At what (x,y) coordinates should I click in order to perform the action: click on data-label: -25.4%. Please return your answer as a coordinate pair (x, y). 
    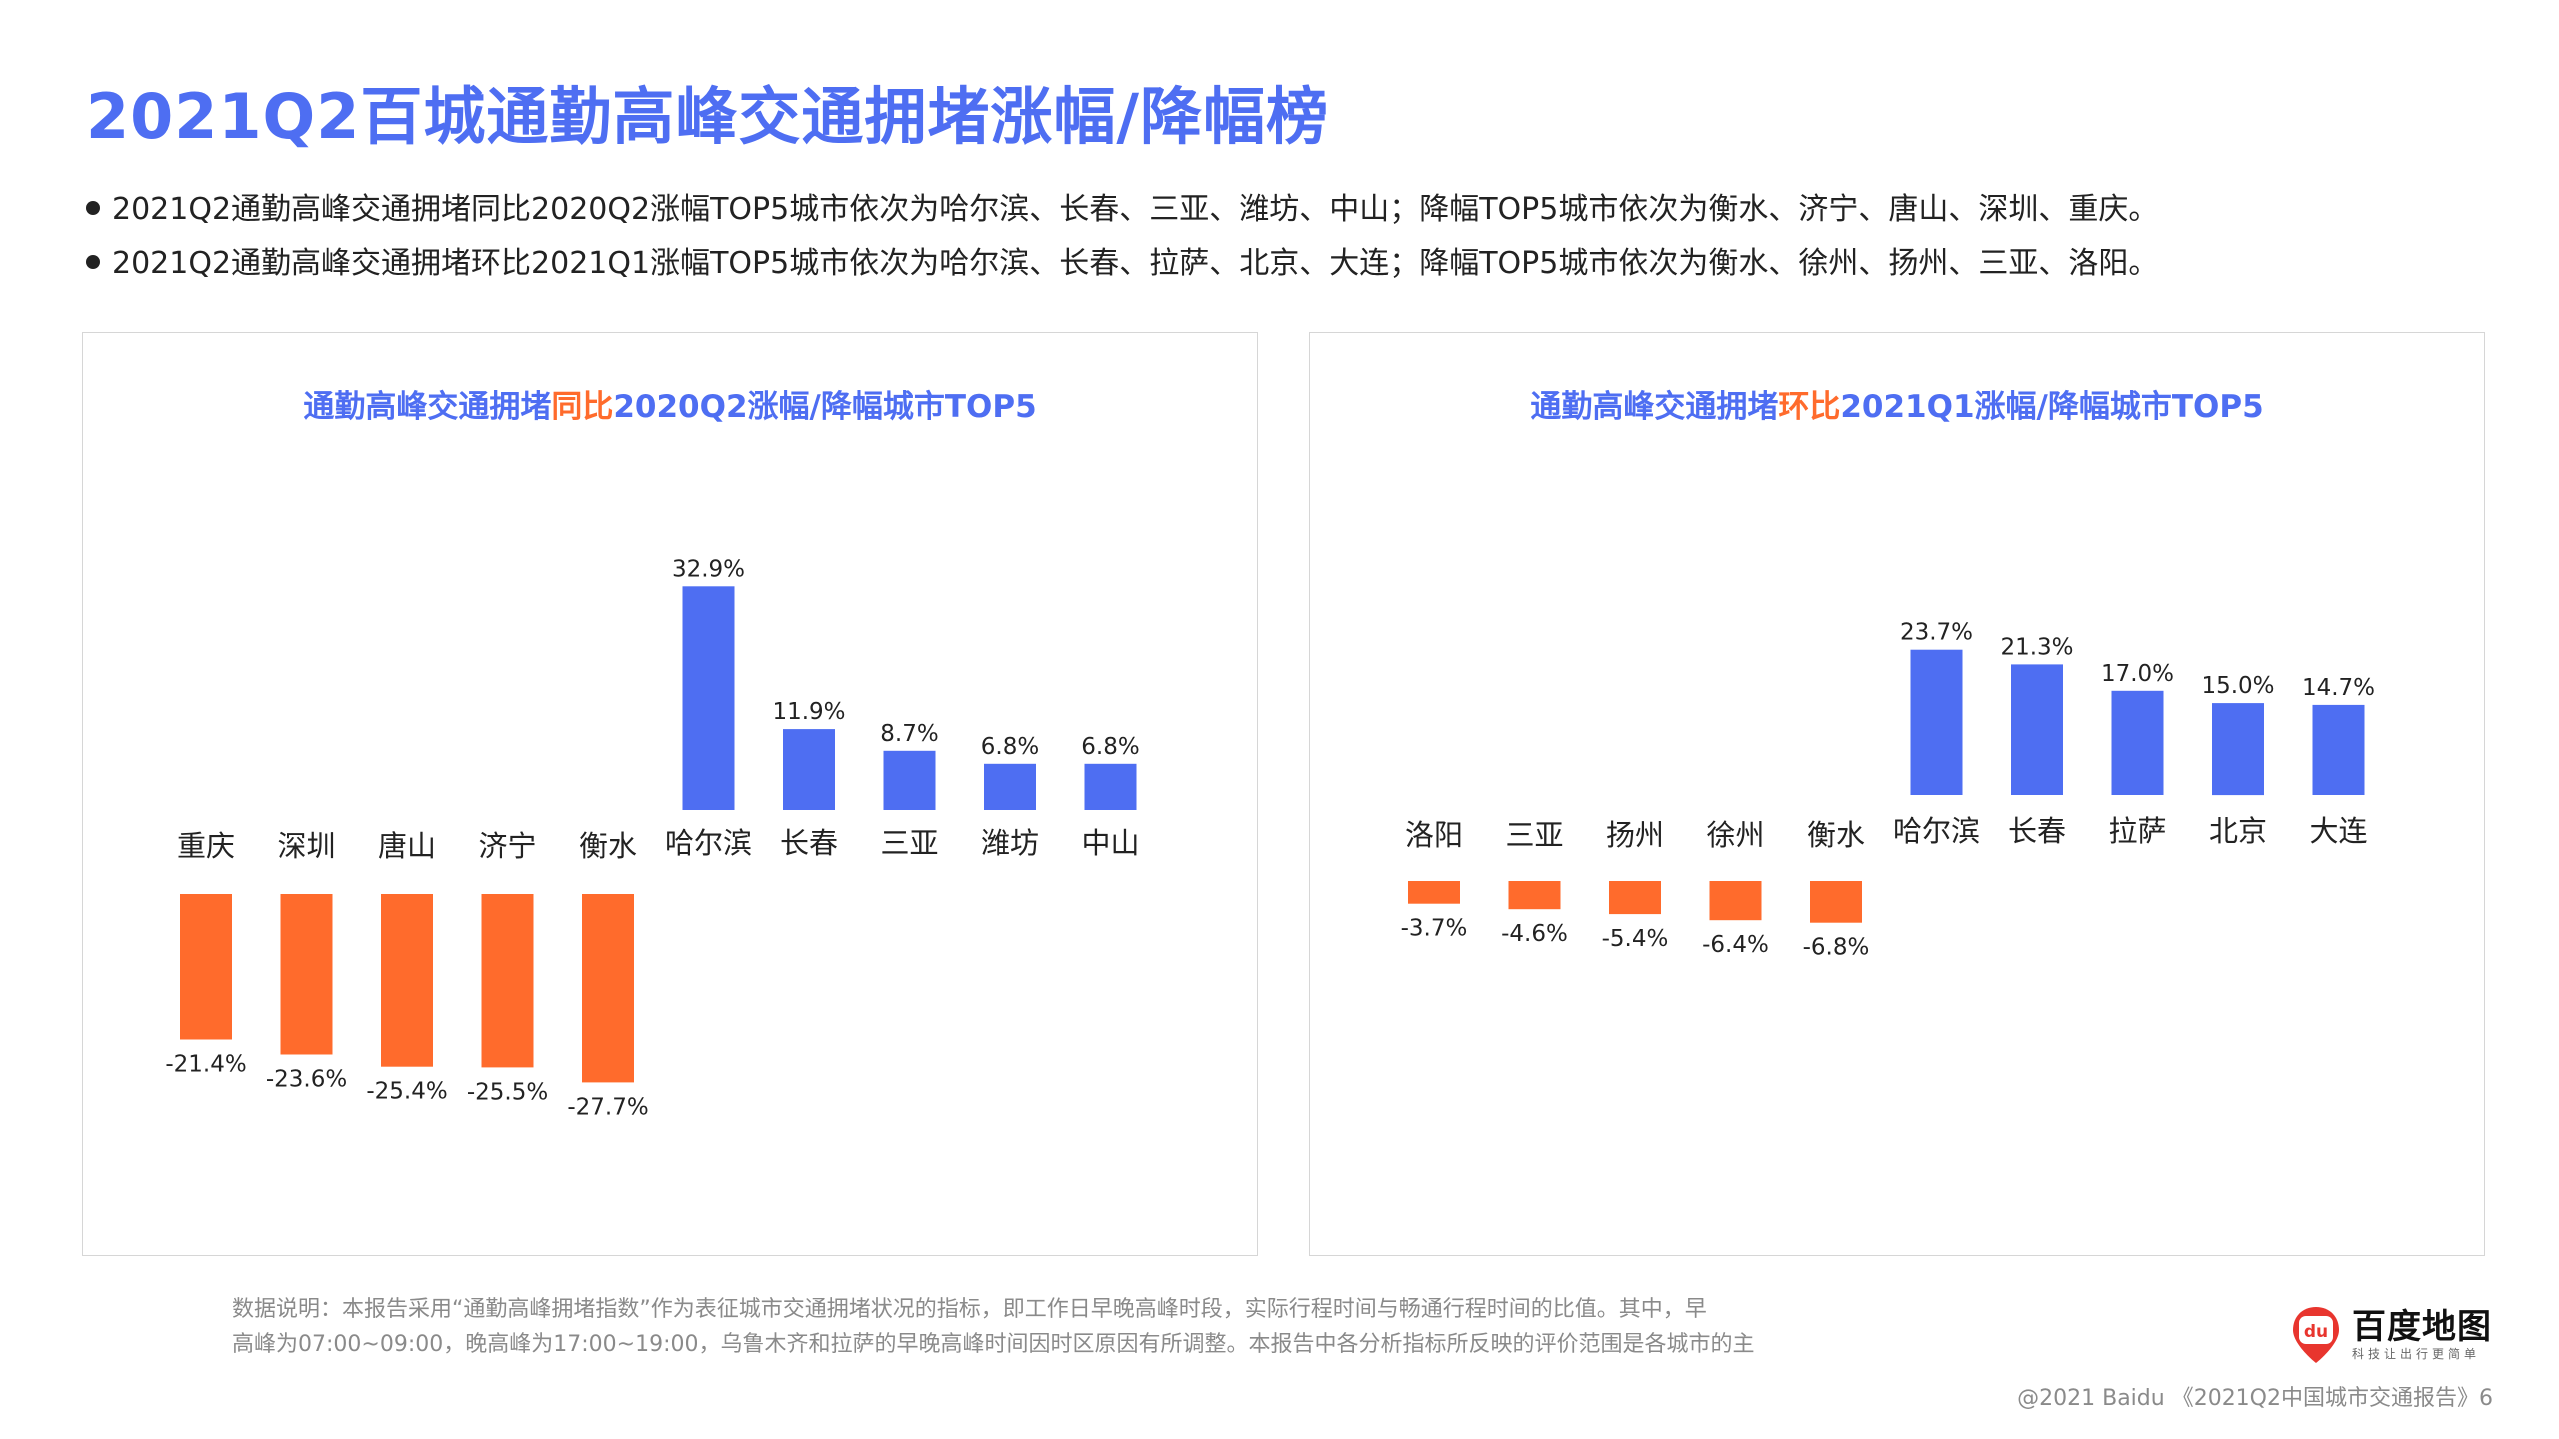
    Looking at the image, I should click on (406, 1092).